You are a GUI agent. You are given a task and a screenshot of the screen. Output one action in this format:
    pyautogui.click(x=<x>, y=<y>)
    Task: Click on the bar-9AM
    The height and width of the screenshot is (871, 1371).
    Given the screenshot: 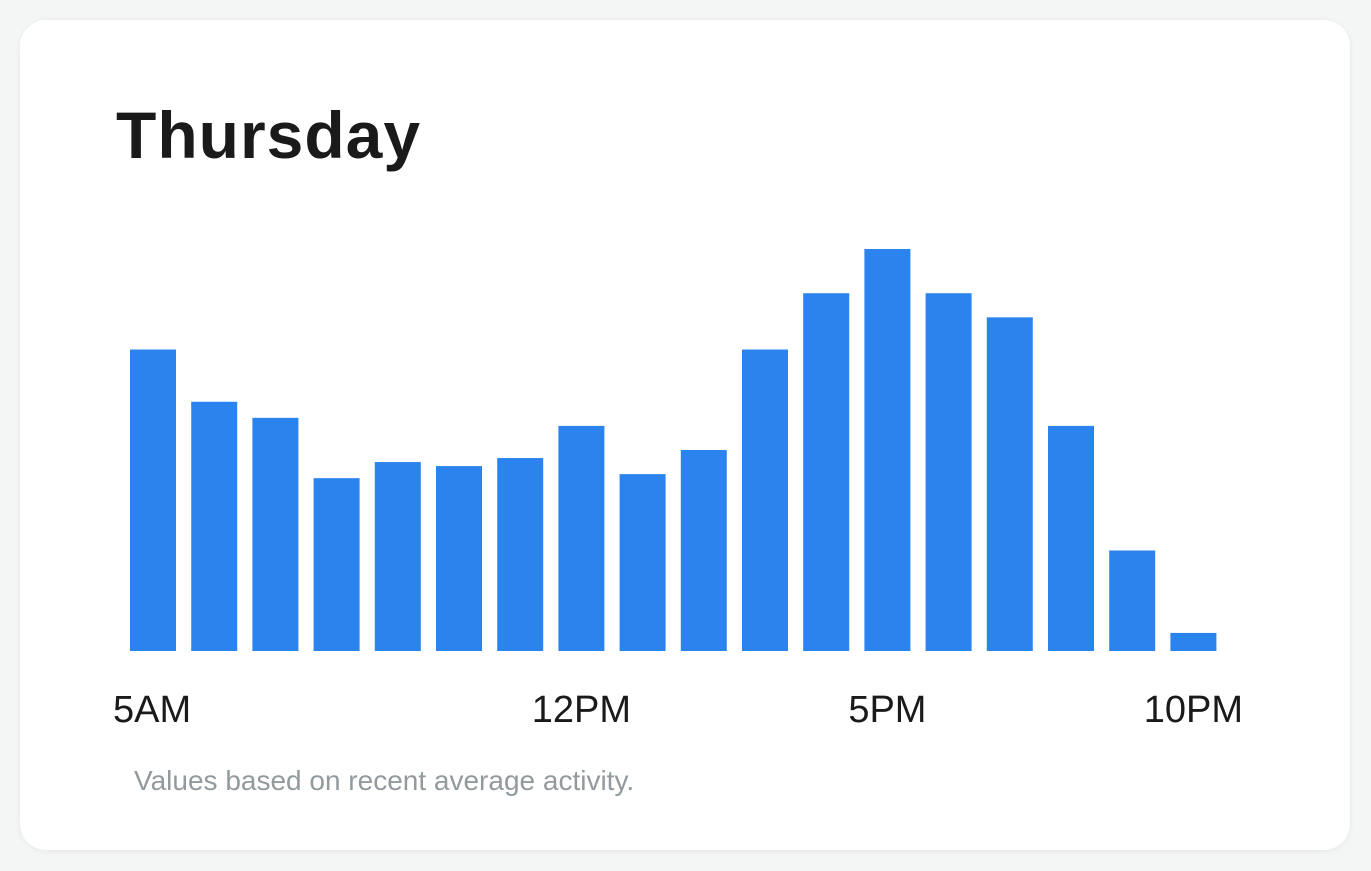 What is the action you would take?
    pyautogui.click(x=397, y=556)
    